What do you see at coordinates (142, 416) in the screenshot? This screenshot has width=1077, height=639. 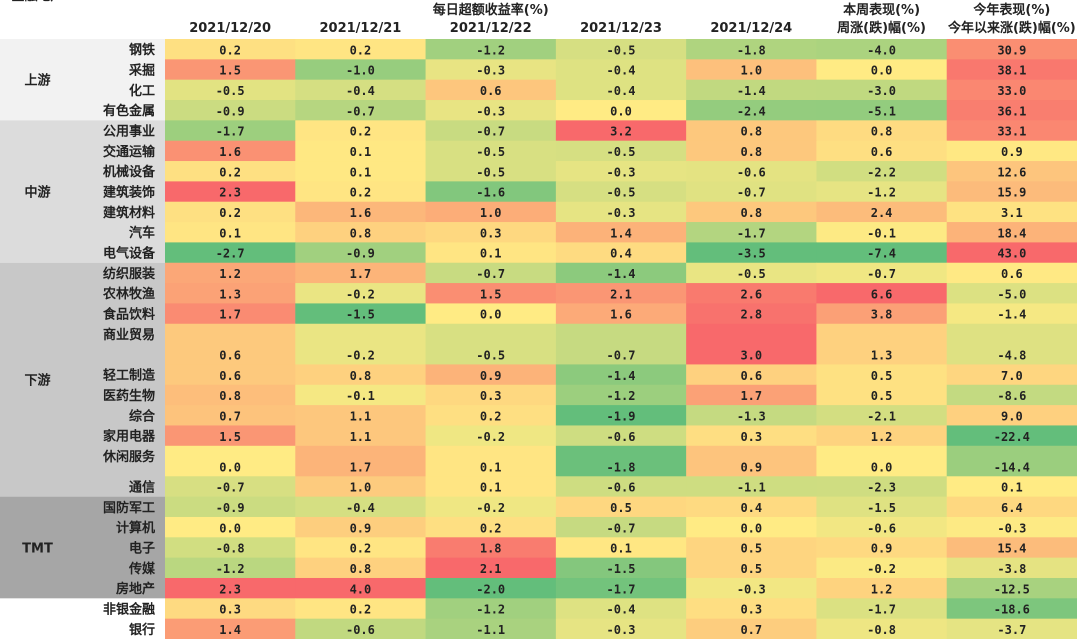 I see `row-label: 综合` at bounding box center [142, 416].